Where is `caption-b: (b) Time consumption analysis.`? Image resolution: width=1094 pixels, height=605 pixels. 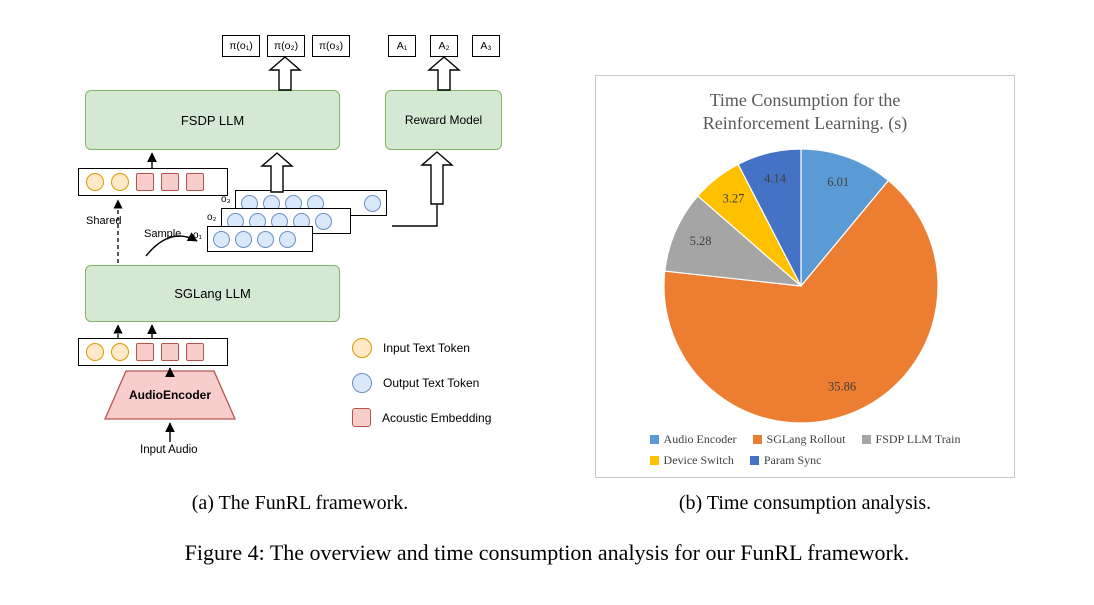 caption-b: (b) Time consumption analysis. is located at coordinates (805, 503).